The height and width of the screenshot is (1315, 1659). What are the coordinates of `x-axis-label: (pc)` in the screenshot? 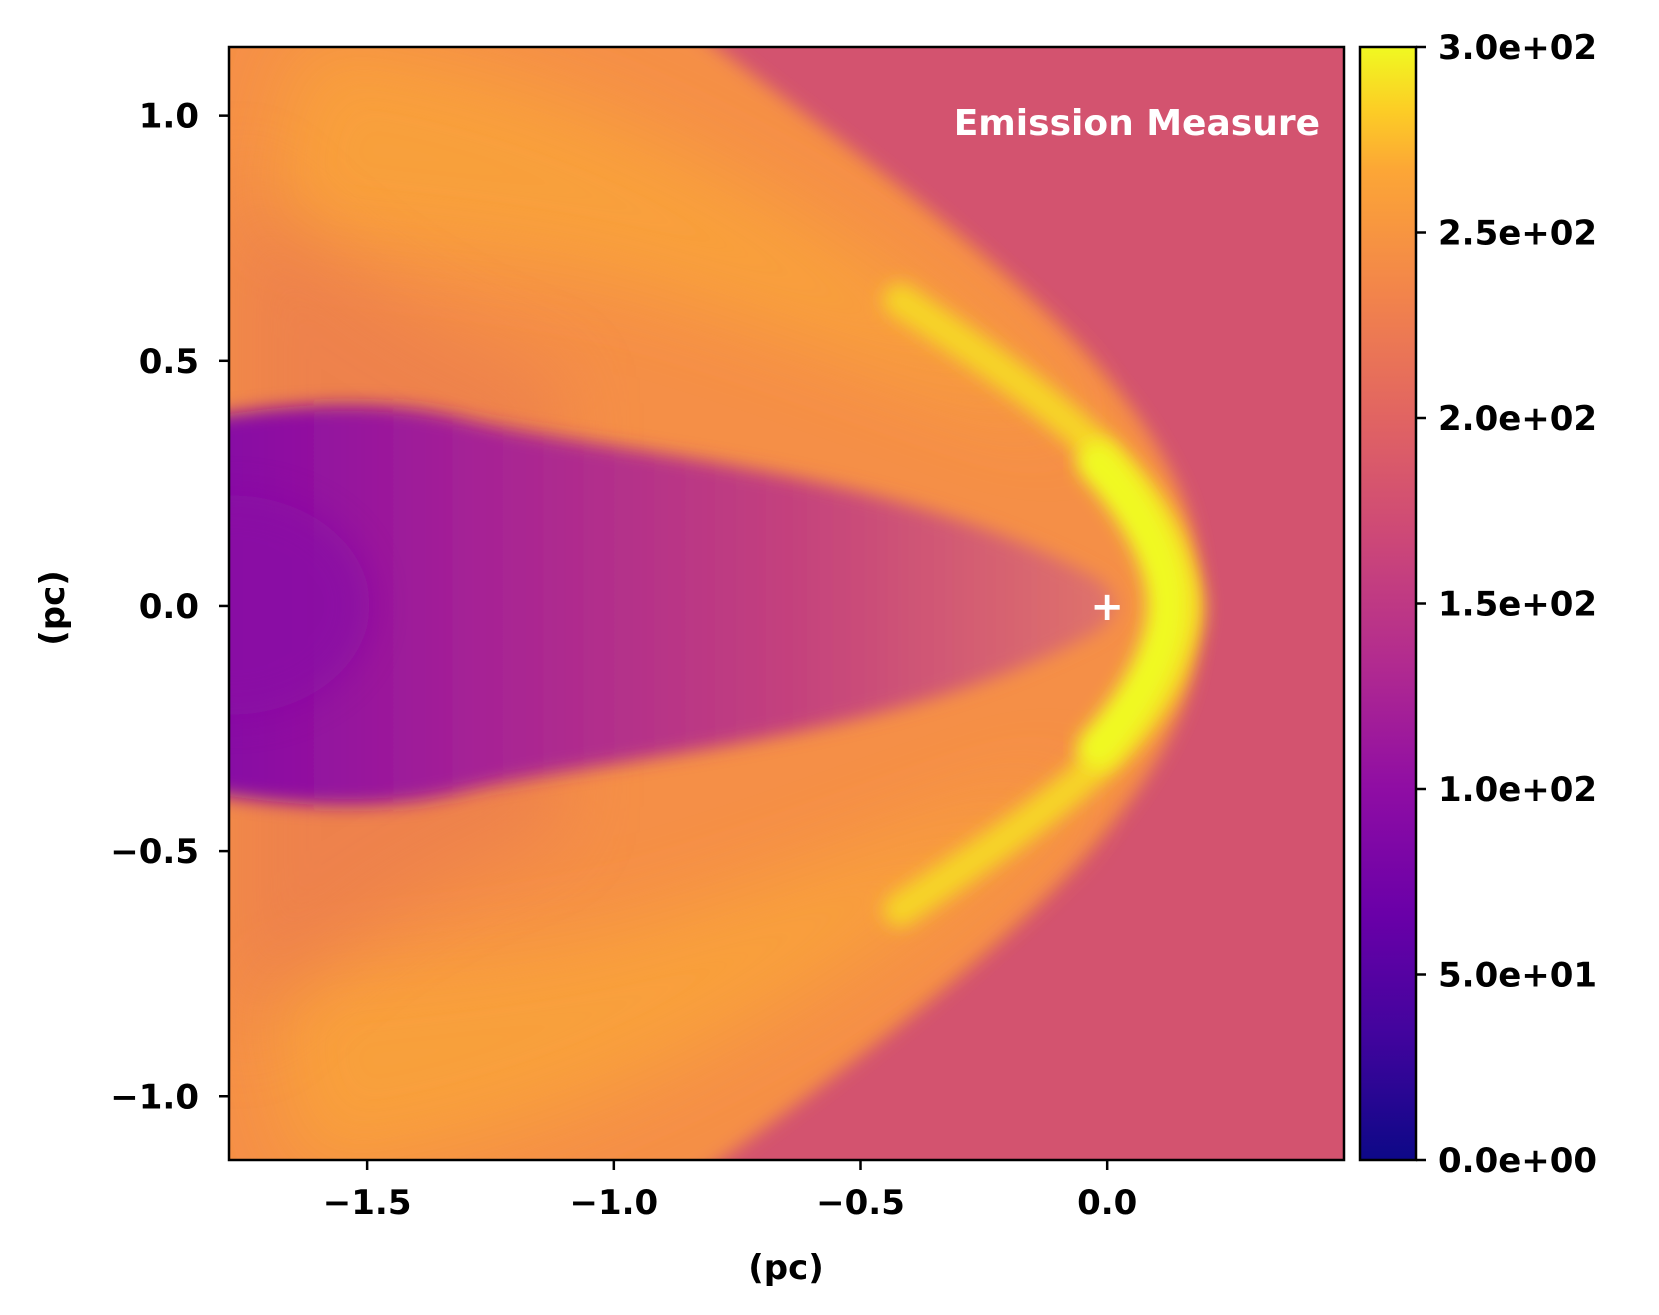 It's located at (786, 1268).